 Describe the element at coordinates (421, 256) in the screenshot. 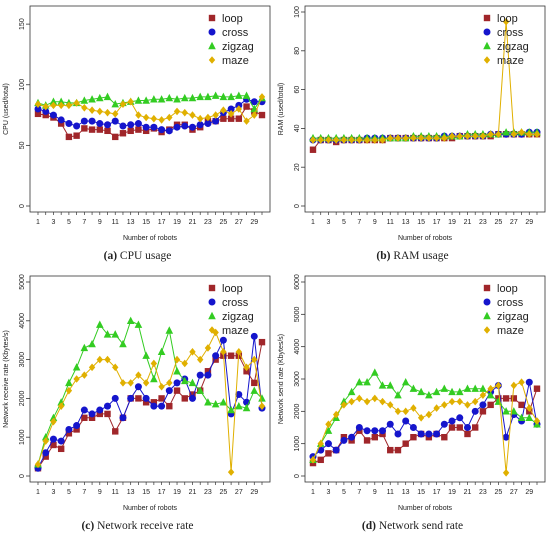

I see `caption-text: RAM usage` at that location.